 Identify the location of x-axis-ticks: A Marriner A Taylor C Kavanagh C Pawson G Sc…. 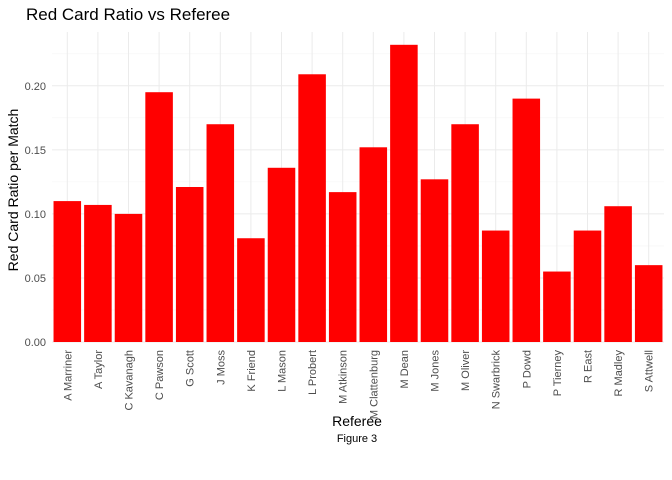
(358, 385).